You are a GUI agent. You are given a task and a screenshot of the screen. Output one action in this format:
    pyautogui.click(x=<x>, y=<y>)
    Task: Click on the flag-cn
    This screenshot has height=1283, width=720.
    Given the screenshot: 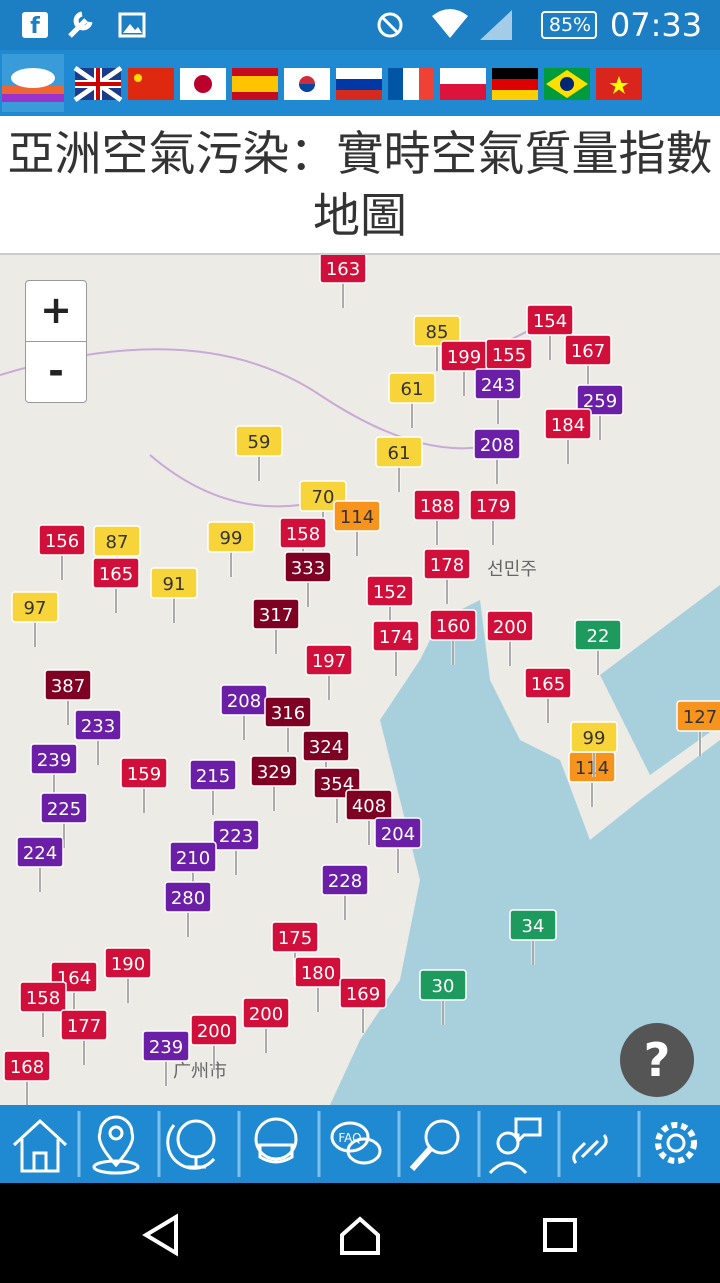 What is the action you would take?
    pyautogui.click(x=151, y=84)
    